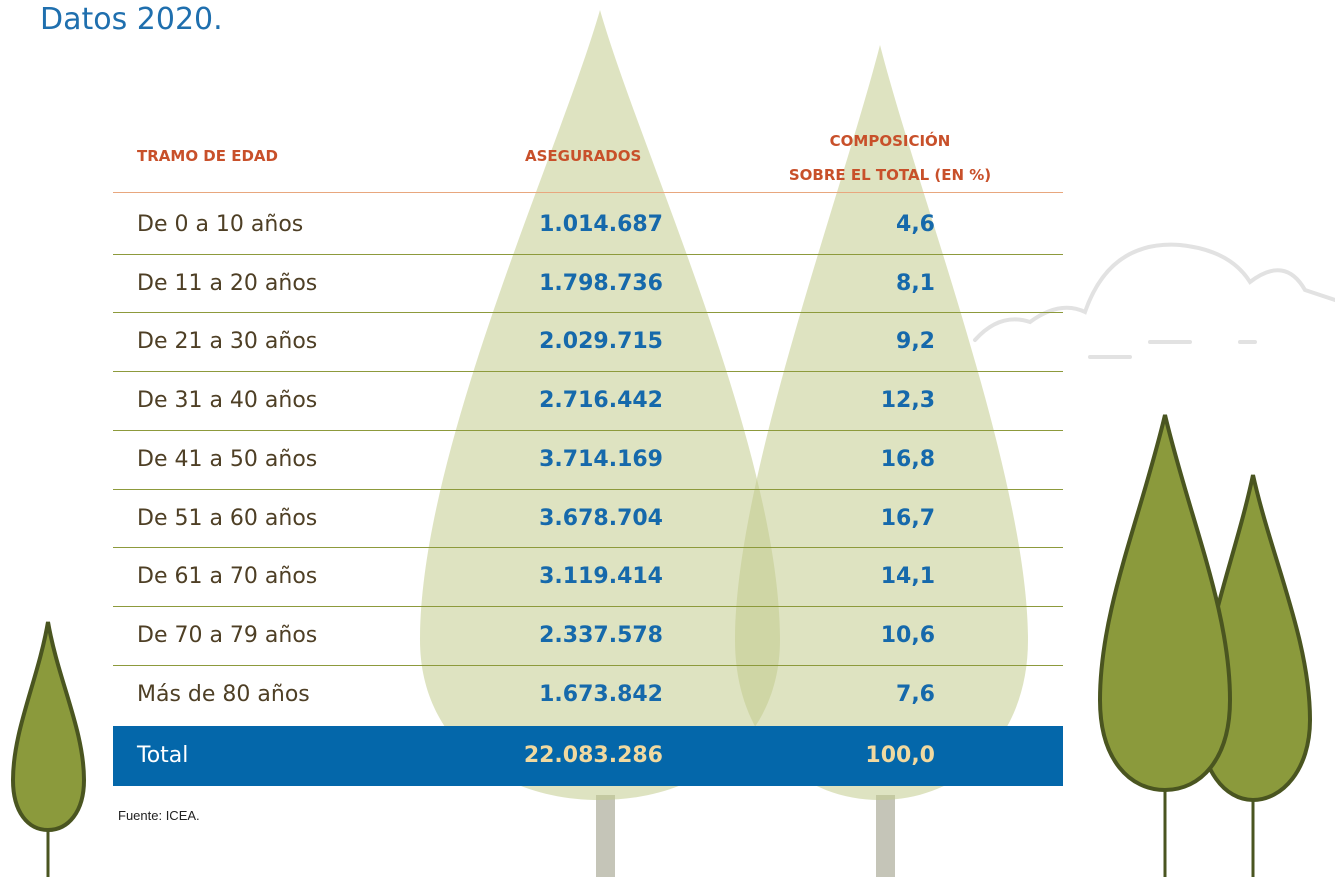 The height and width of the screenshot is (877, 1335). What do you see at coordinates (601, 635) in the screenshot?
I see `insured-count: 2.337.578` at bounding box center [601, 635].